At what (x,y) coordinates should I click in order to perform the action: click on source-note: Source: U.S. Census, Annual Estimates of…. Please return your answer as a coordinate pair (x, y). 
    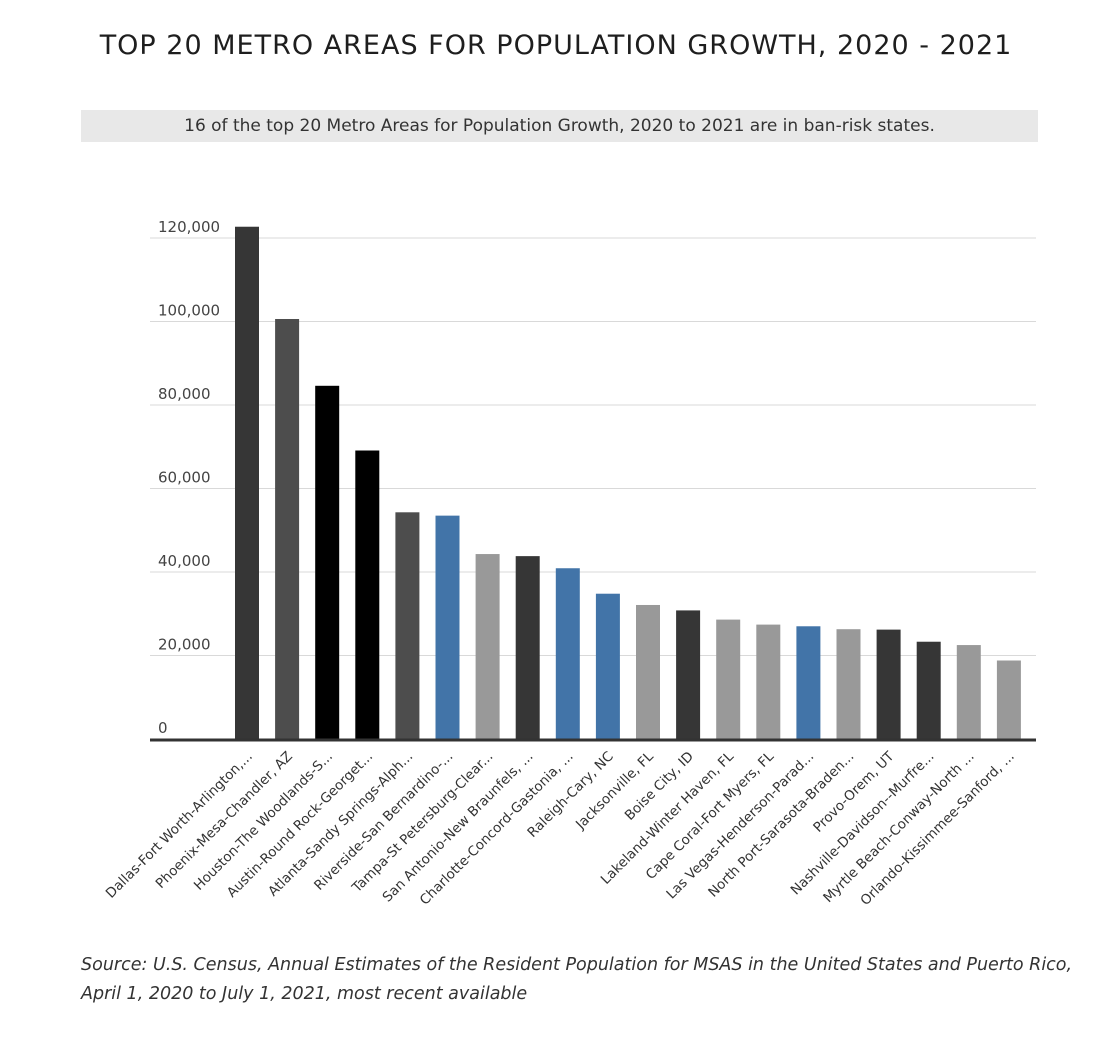
    Looking at the image, I should click on (581, 980).